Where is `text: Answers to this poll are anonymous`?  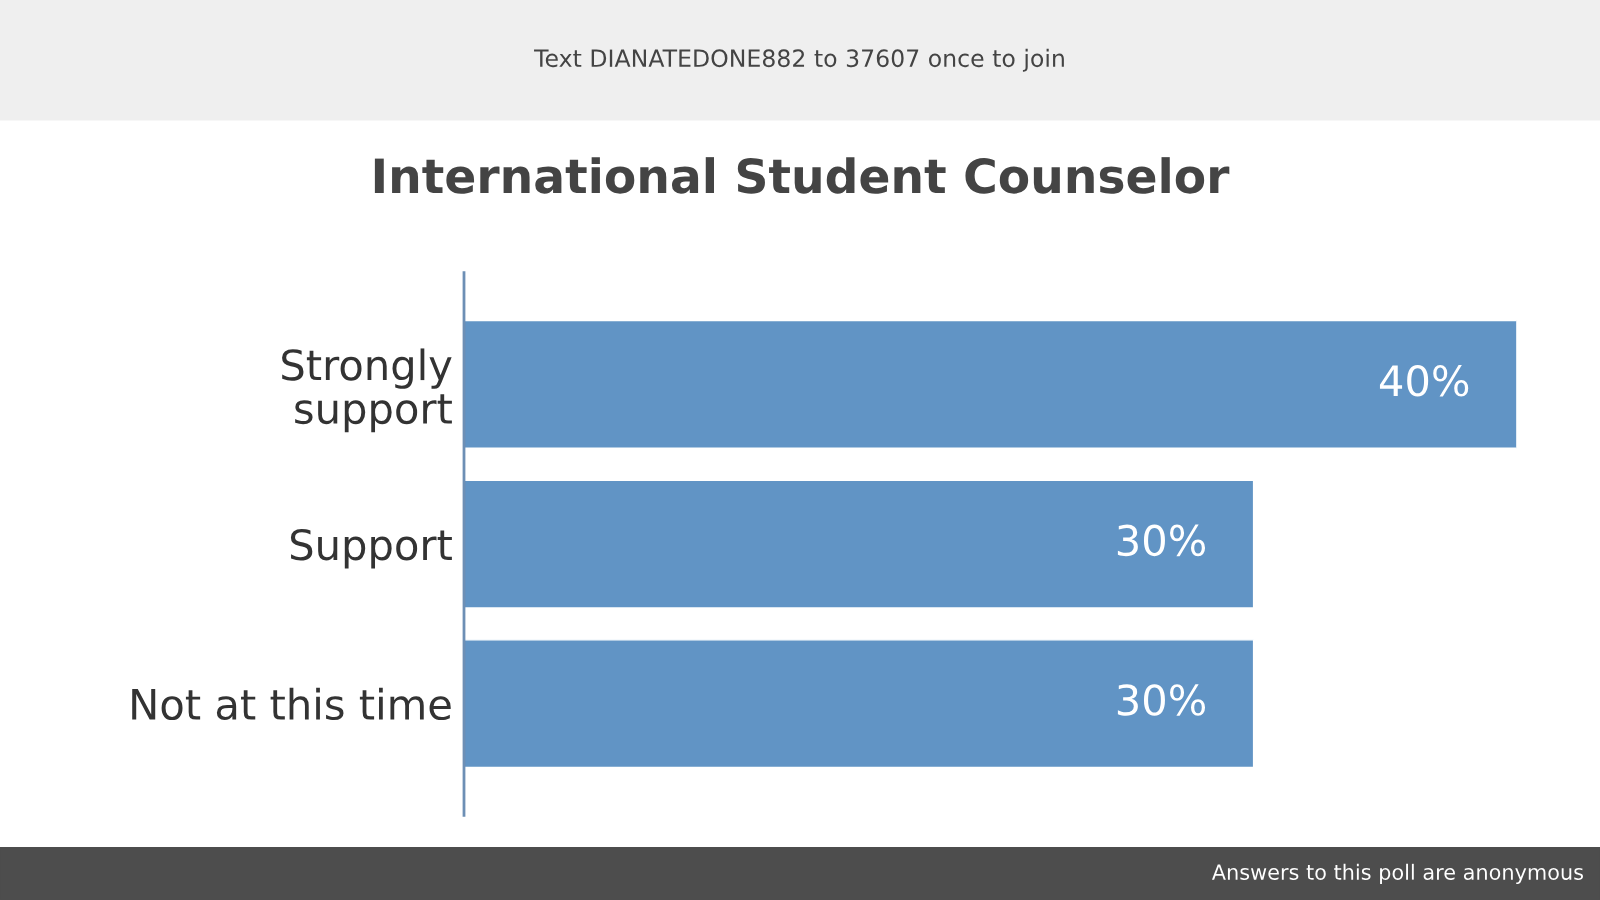
text: Answers to this poll are anonymous is located at coordinates (1397, 873).